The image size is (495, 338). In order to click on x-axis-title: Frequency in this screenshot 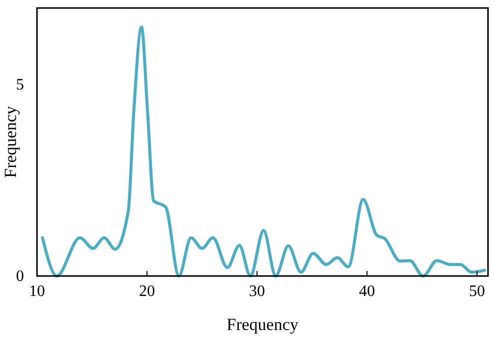, I will do `click(262, 324)`.